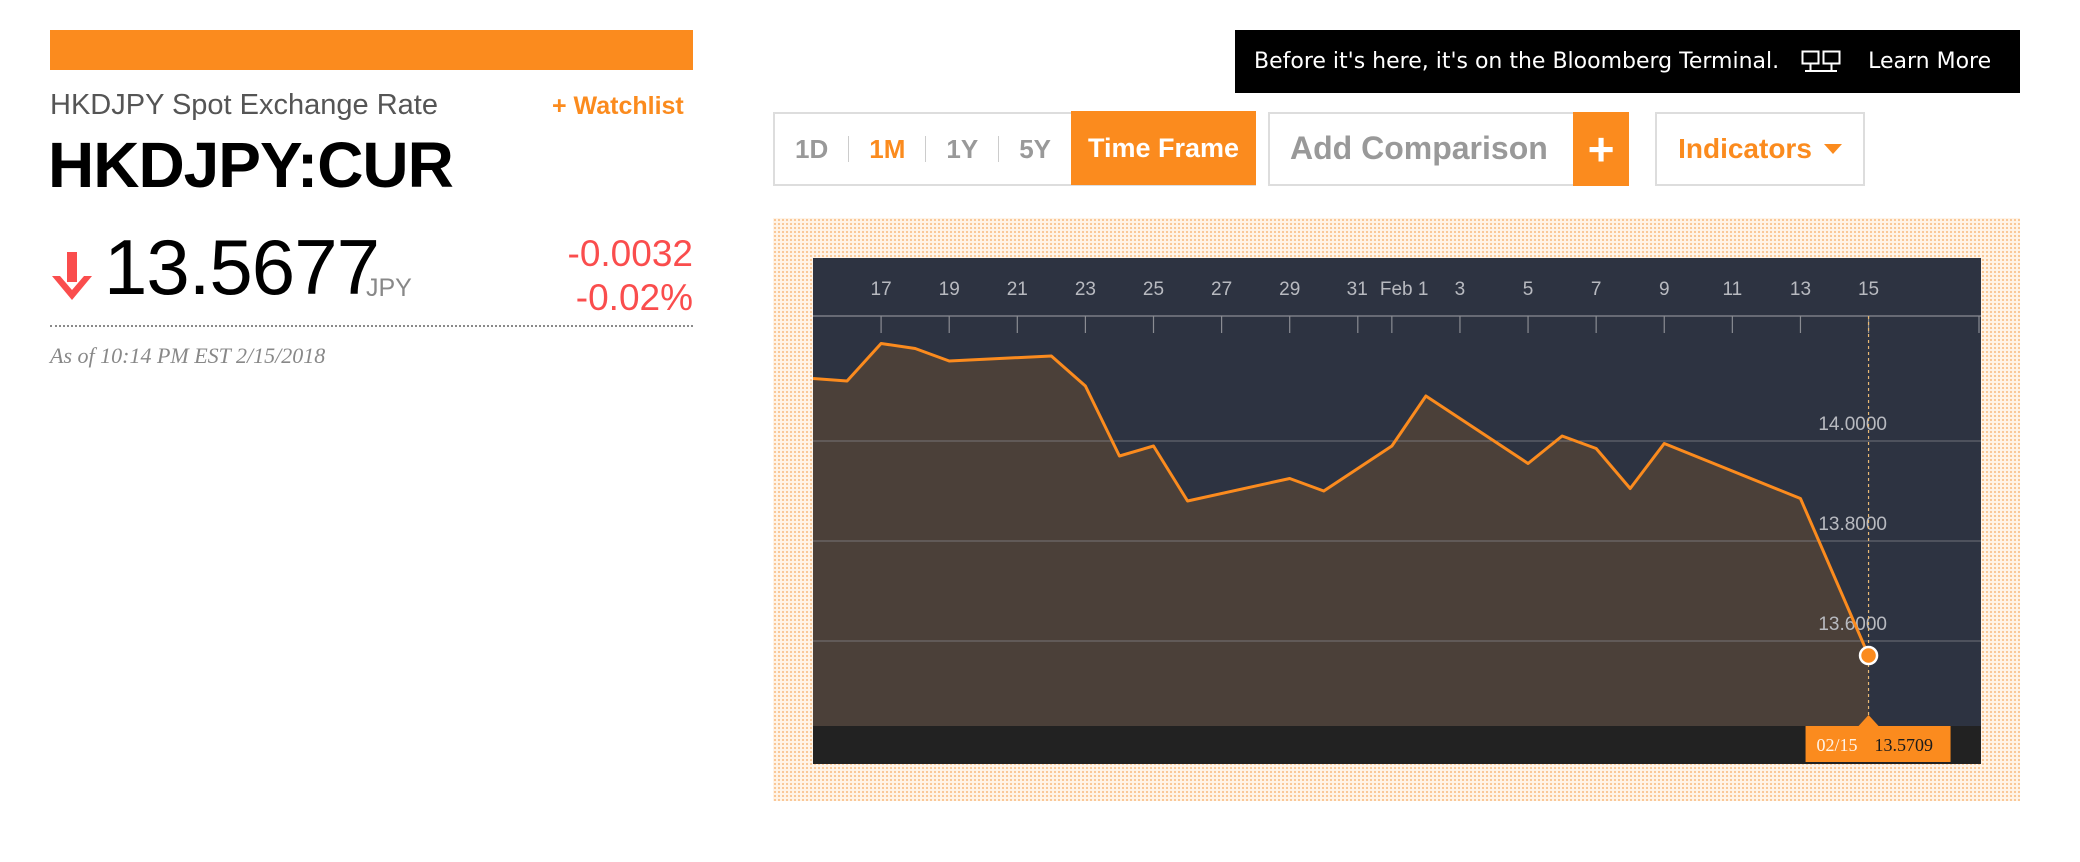 The width and height of the screenshot is (2080, 862). Describe the element at coordinates (1868, 655) in the screenshot. I see `crosshair-point` at that location.